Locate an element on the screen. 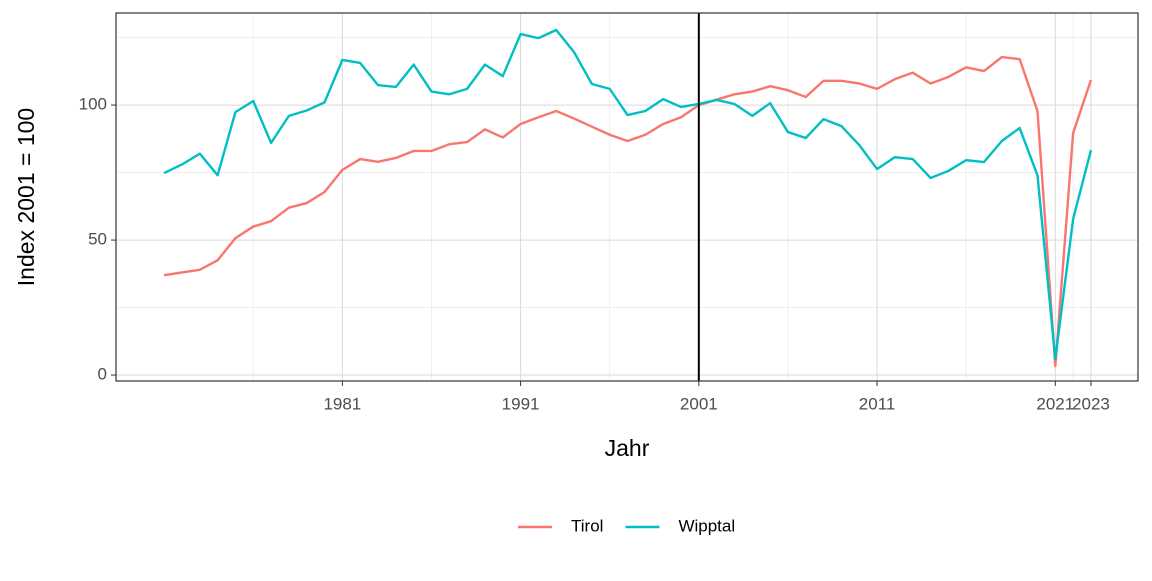  x-tick-label: 2021 is located at coordinates (1055, 403).